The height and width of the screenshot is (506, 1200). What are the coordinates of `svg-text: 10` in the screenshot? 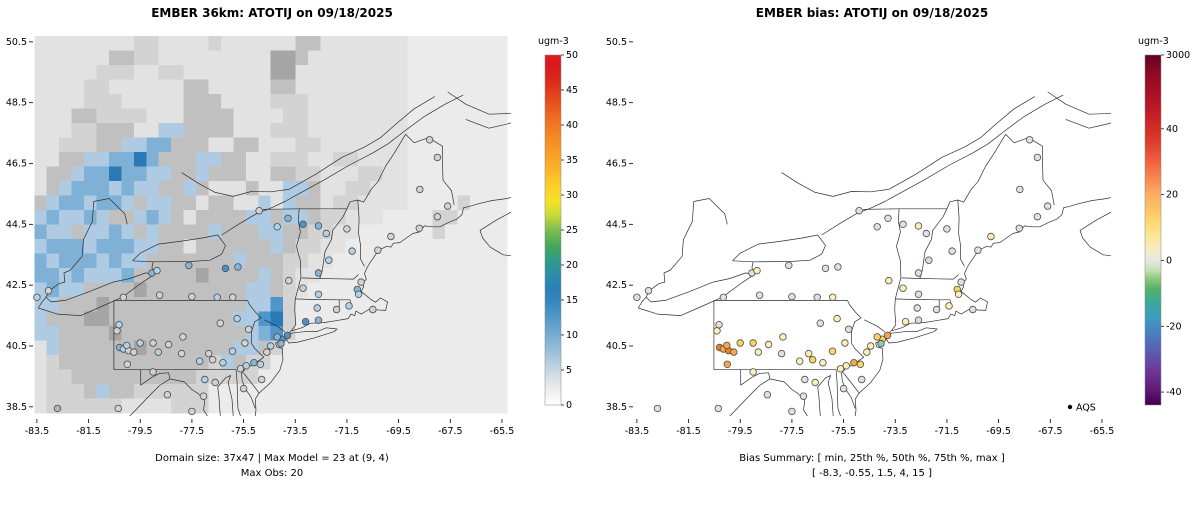 It's located at (572, 335).